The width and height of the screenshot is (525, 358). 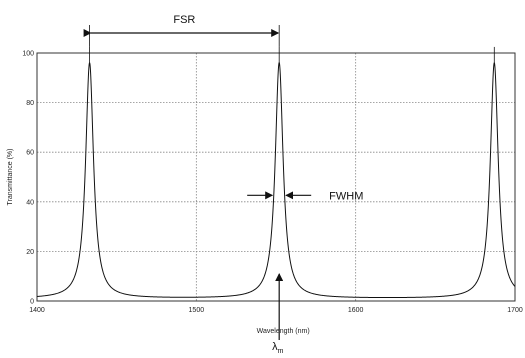 What do you see at coordinates (275, 347) in the screenshot?
I see `lambda-symbol: λ` at bounding box center [275, 347].